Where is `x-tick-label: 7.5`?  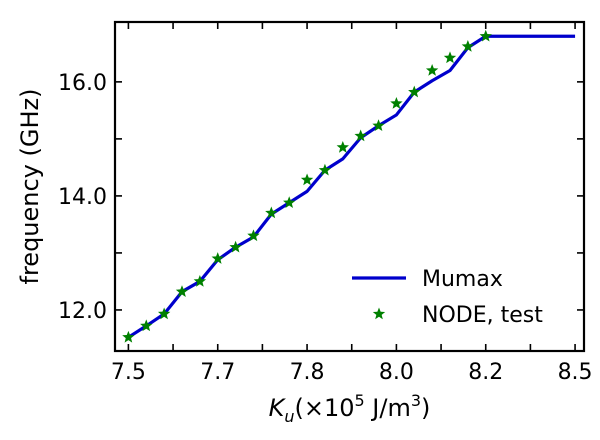
x-tick-label: 7.5 is located at coordinates (128, 372).